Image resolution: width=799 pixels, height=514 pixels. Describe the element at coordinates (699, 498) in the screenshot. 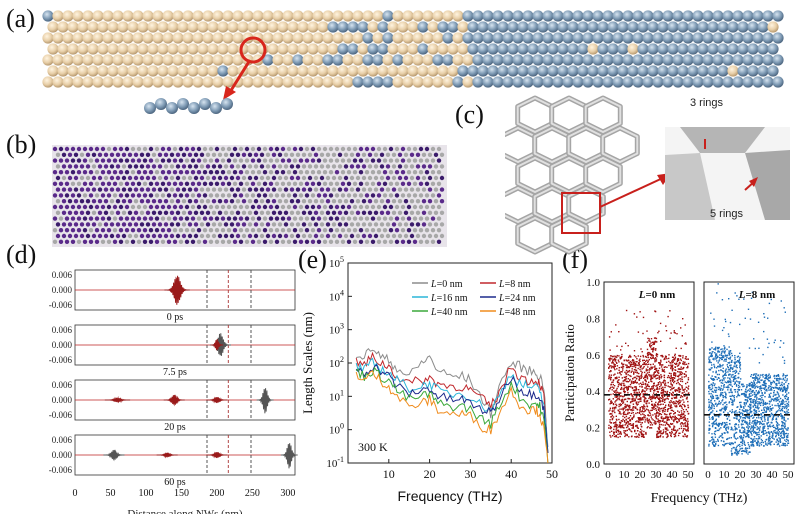

I see `f-xlabel: Frequency (THz)` at that location.